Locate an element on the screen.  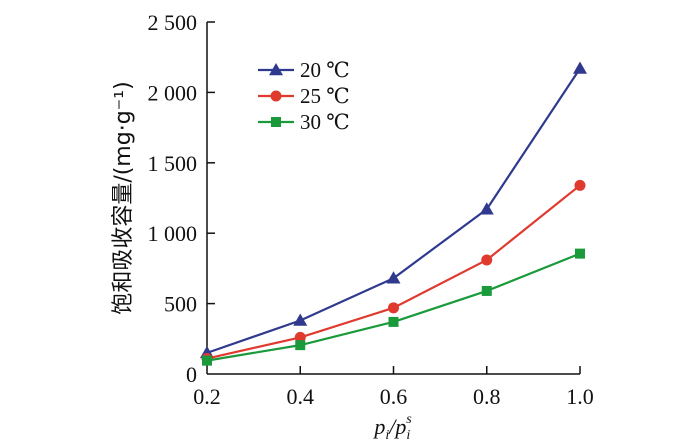
x-tick-label: 0.6 is located at coordinates (394, 396).